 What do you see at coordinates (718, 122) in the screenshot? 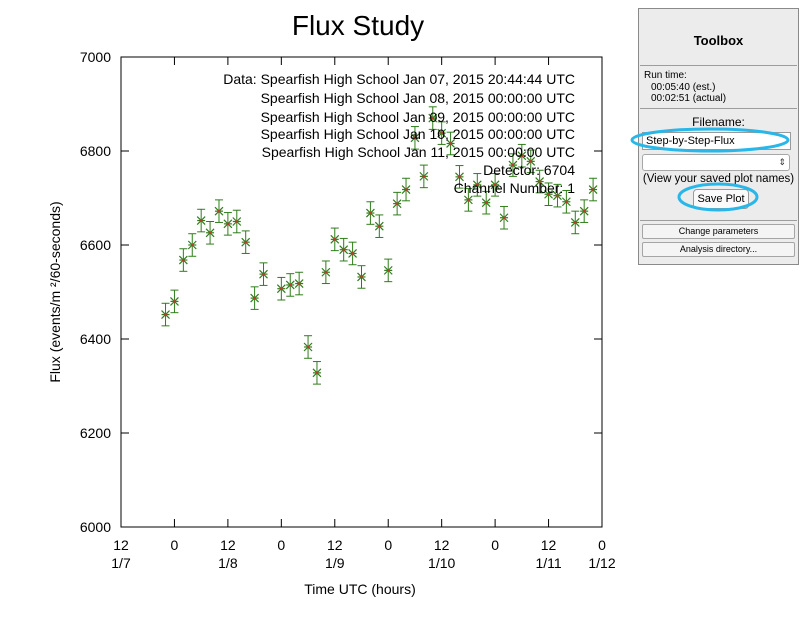
I see `filename-label: Filename:` at bounding box center [718, 122].